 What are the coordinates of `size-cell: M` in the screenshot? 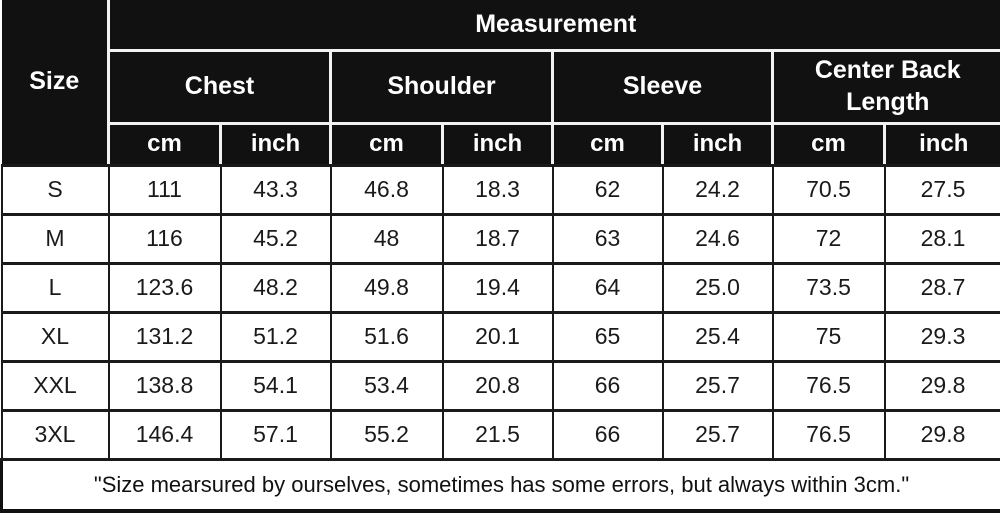 It's located at (55, 238).